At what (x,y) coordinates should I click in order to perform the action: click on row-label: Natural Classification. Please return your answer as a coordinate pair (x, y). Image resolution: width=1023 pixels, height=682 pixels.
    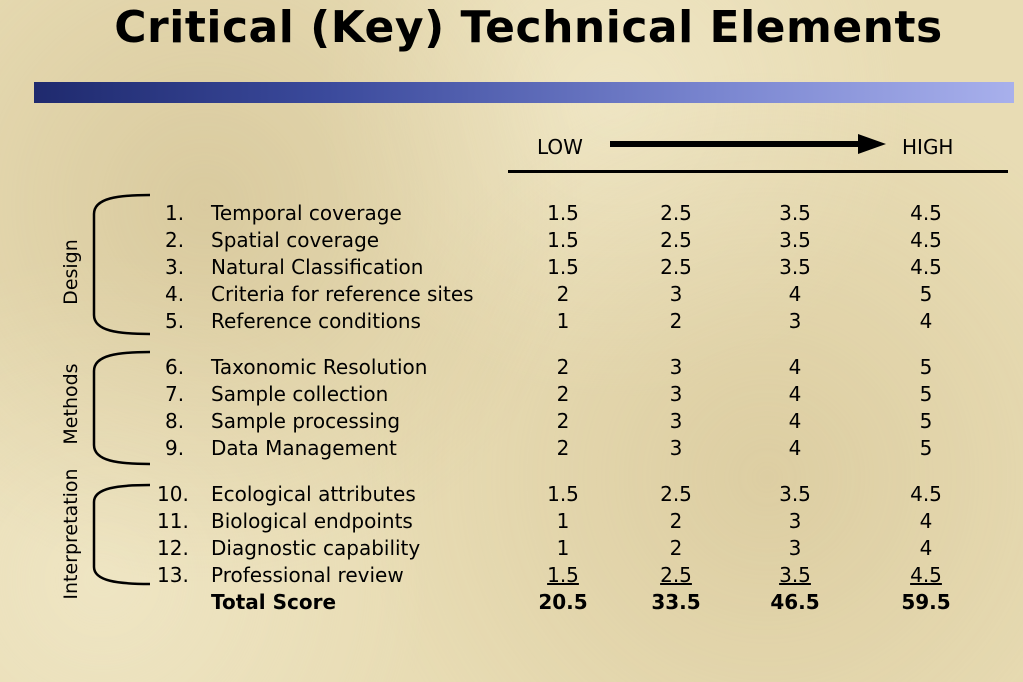
    Looking at the image, I should click on (317, 267).